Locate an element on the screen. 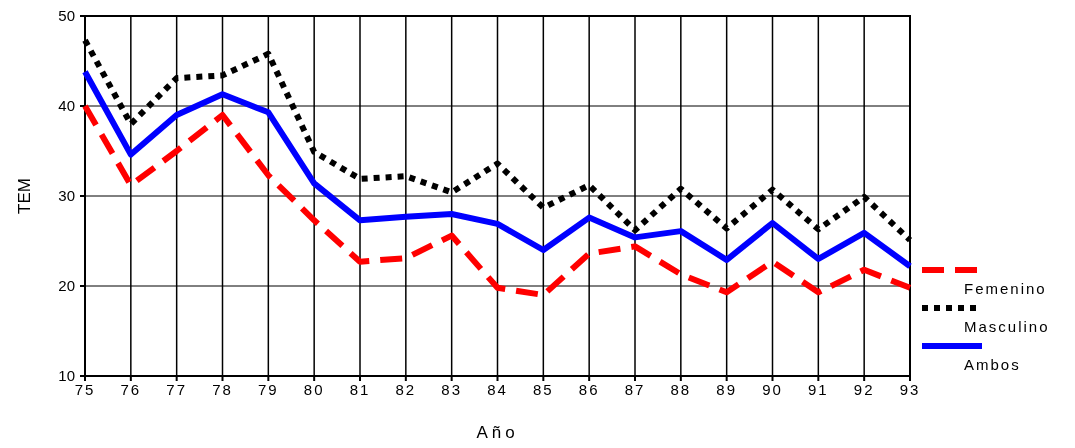 This screenshot has width=1075, height=448. x-tick-label: 78 is located at coordinates (222, 389).